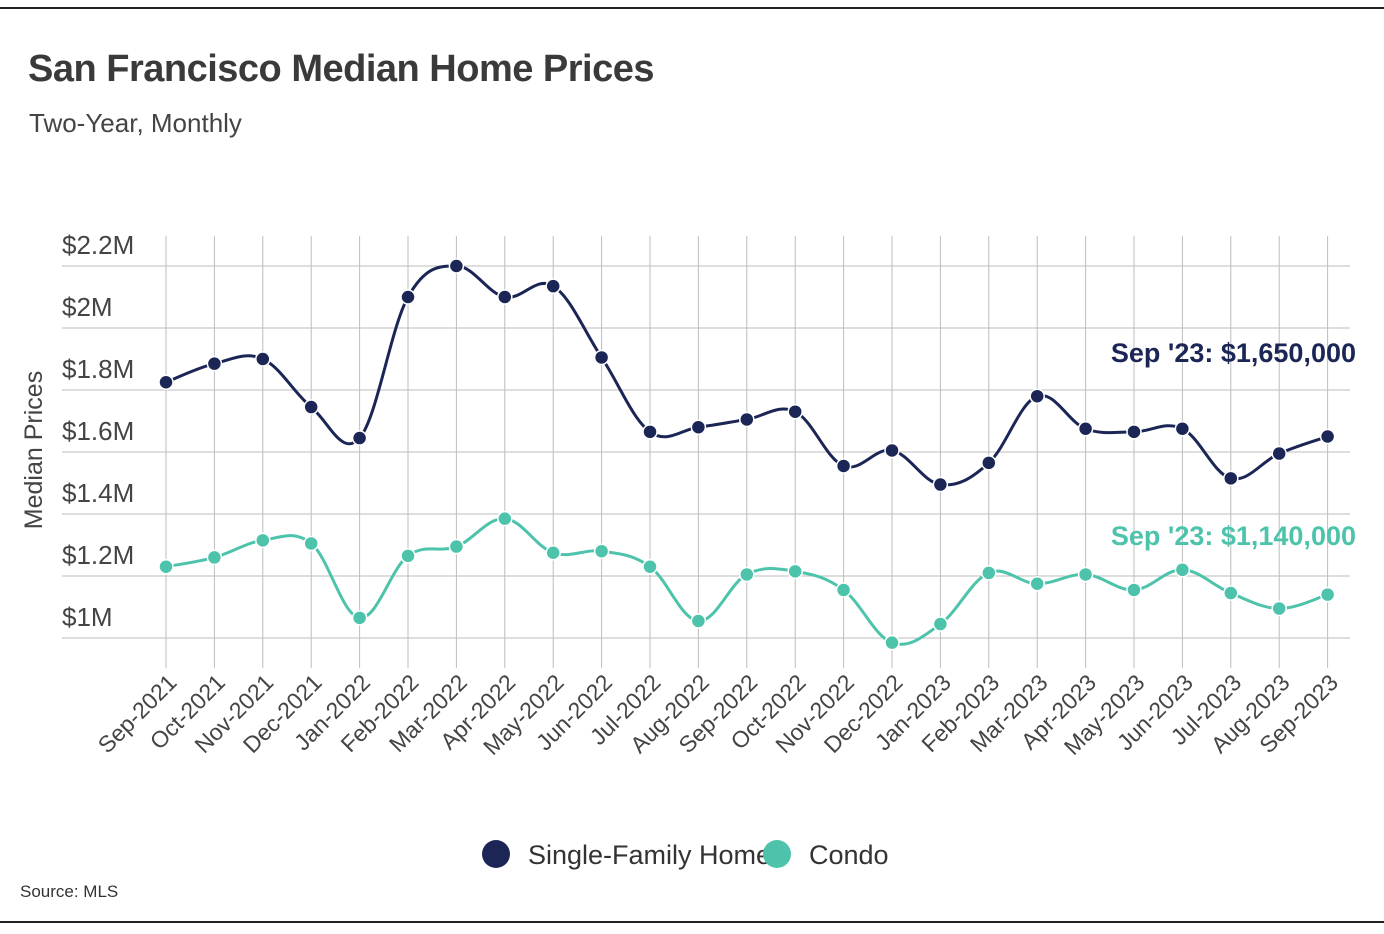 This screenshot has width=1384, height=934. I want to click on y-tick-label: $1M, so click(87, 617).